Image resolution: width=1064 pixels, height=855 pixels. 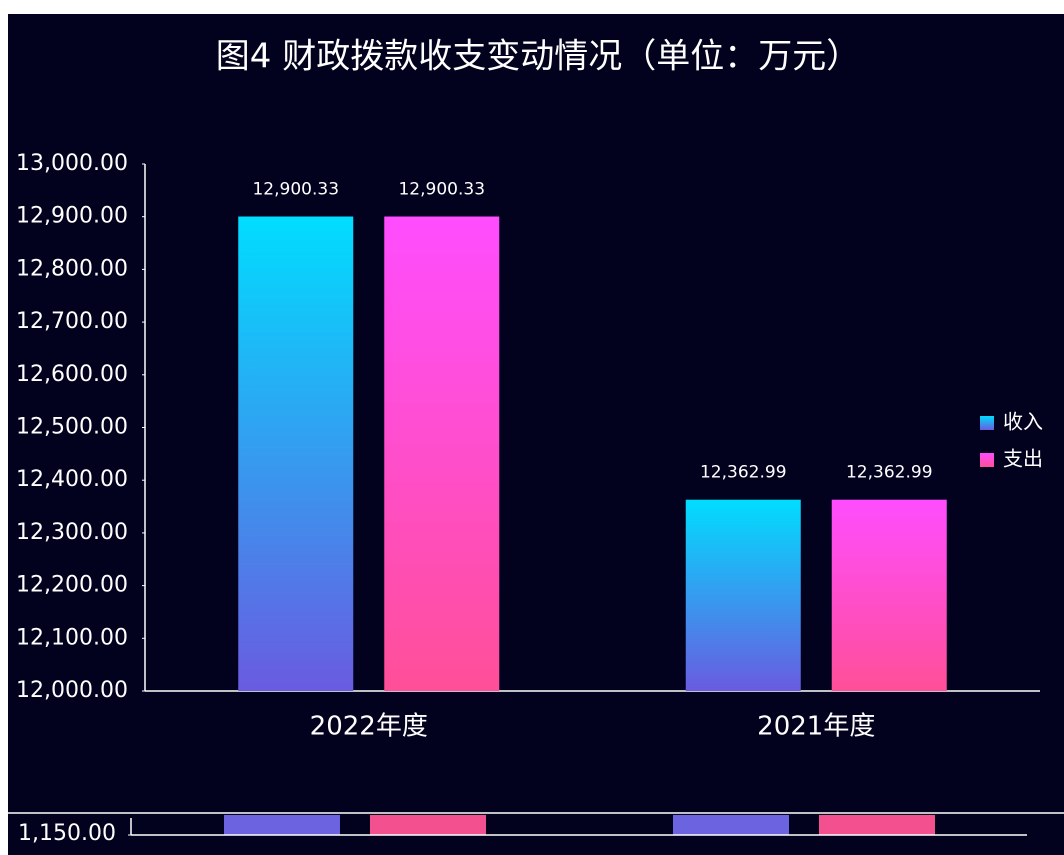 What do you see at coordinates (72, 690) in the screenshot?
I see `y-tick-label: 12,000.00` at bounding box center [72, 690].